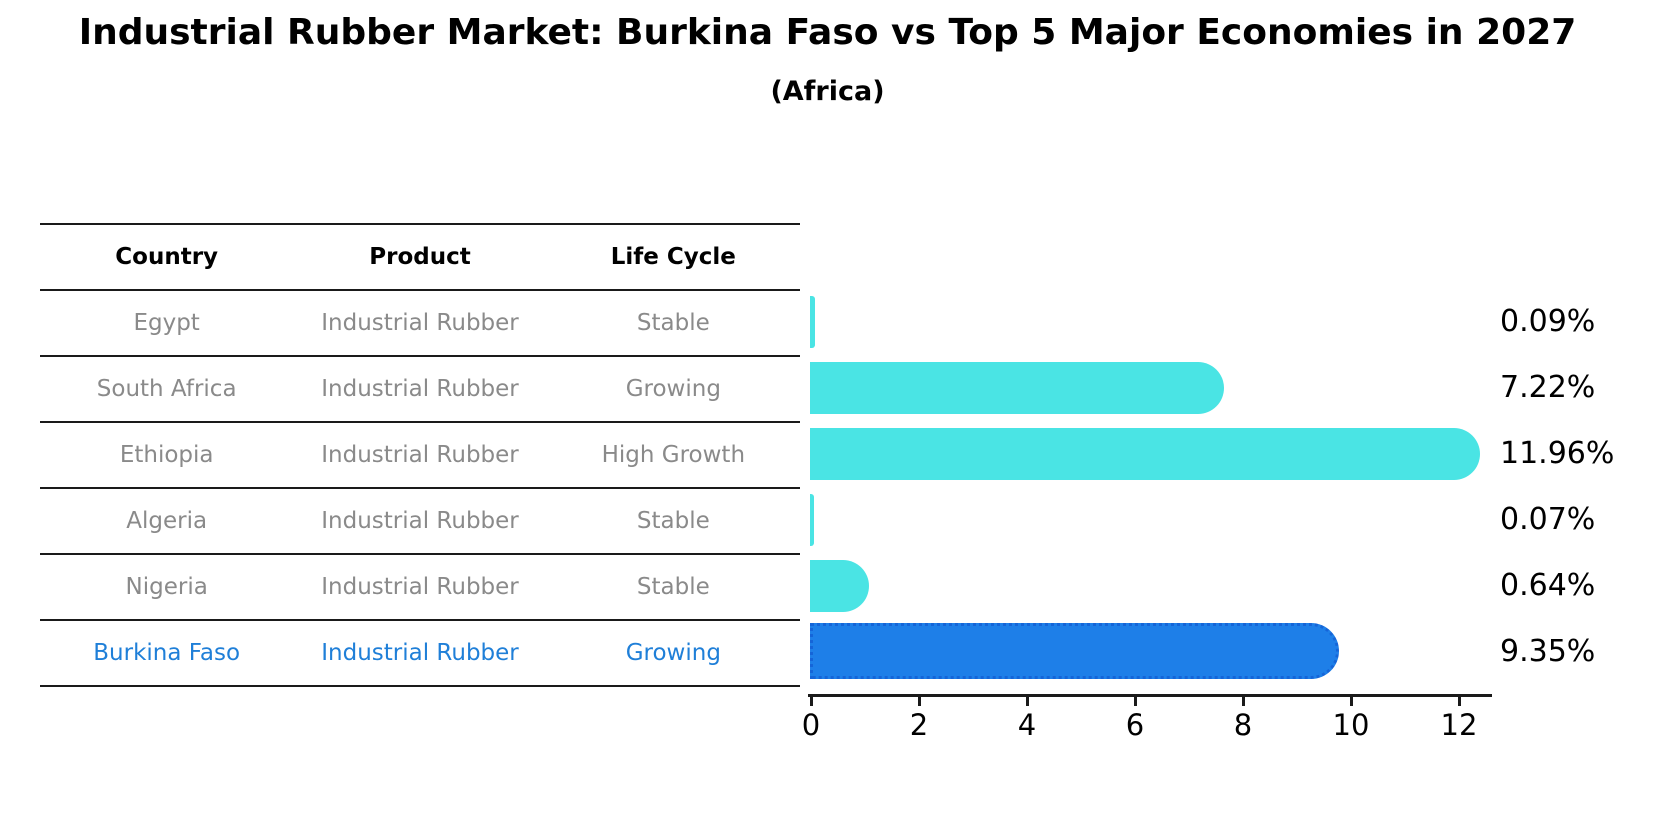  I want to click on x-axis-line, so click(1150, 695).